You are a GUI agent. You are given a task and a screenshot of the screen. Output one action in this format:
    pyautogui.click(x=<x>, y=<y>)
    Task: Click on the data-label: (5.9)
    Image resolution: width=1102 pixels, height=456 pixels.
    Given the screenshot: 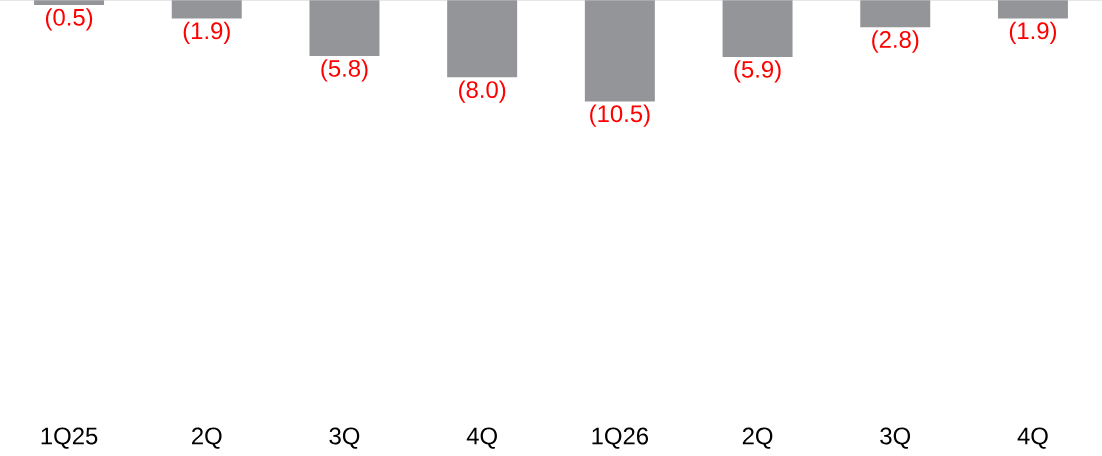 What is the action you would take?
    pyautogui.click(x=757, y=71)
    